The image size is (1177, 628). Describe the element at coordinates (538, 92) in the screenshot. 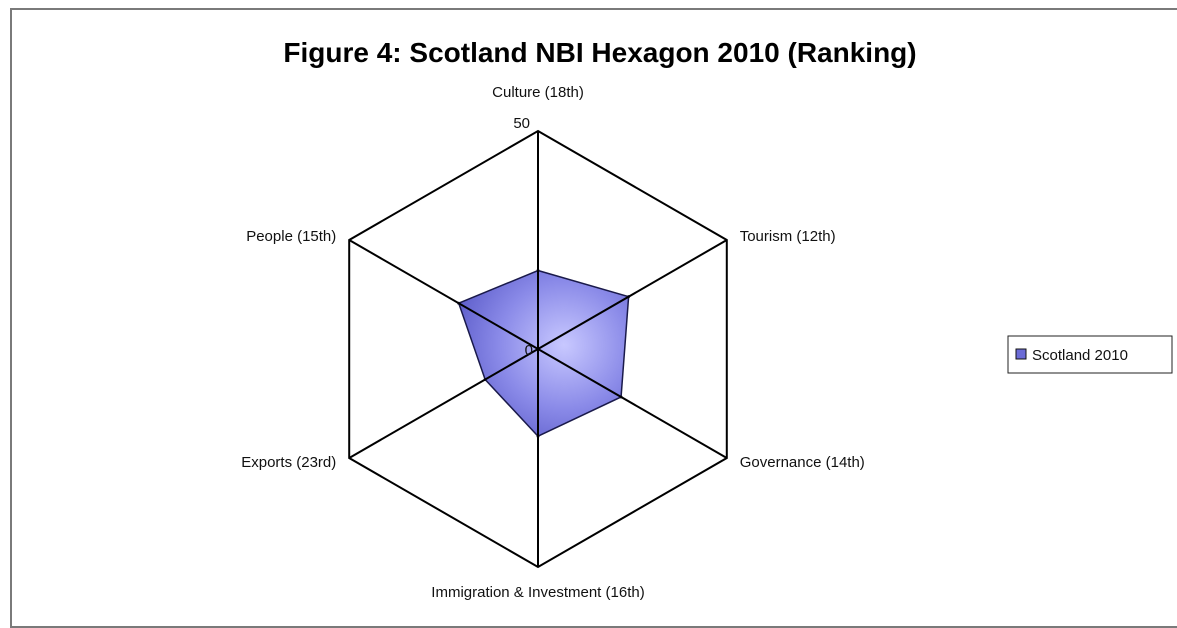

I see `category-label: Culture (18th)` at that location.